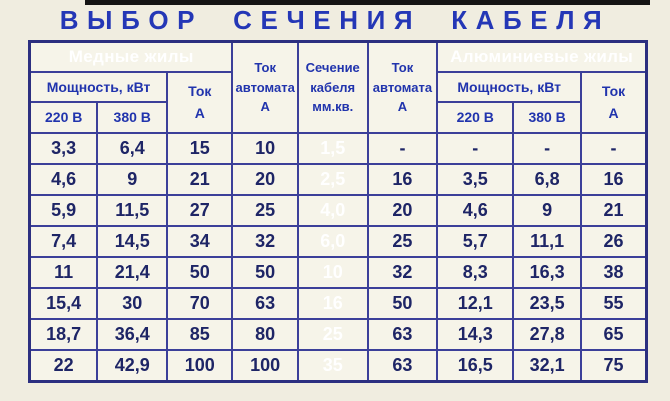 The height and width of the screenshot is (401, 670). I want to click on table-cell: 27, so click(200, 210).